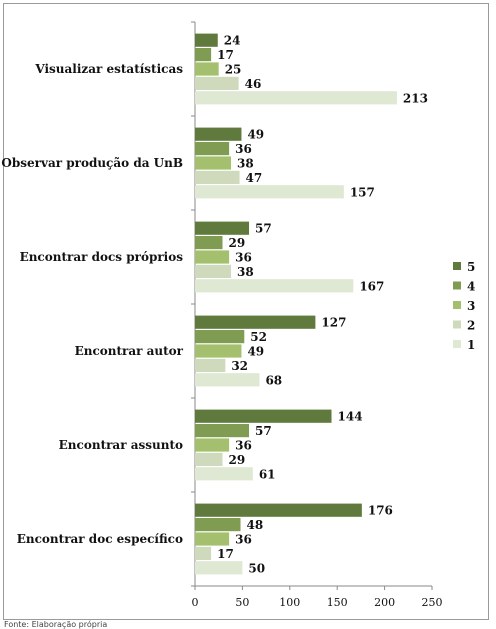 Image resolution: width=496 pixels, height=629 pixels. Describe the element at coordinates (333, 323) in the screenshot. I see `bar-value-label: 127` at that location.